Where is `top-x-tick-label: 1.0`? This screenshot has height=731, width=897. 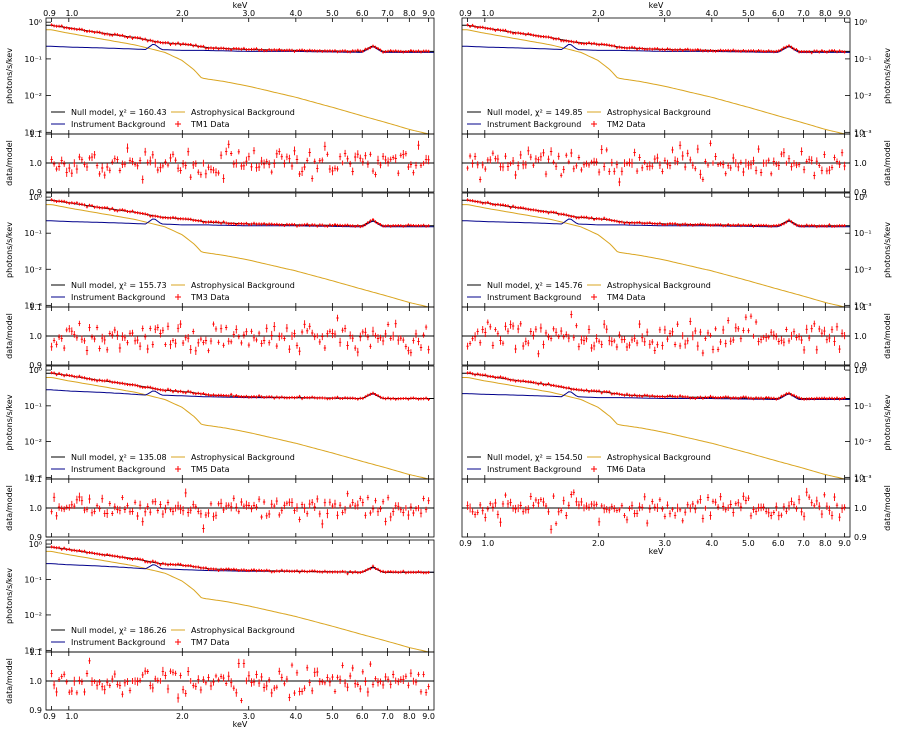
top-x-tick-label: 1.0 is located at coordinates (487, 13).